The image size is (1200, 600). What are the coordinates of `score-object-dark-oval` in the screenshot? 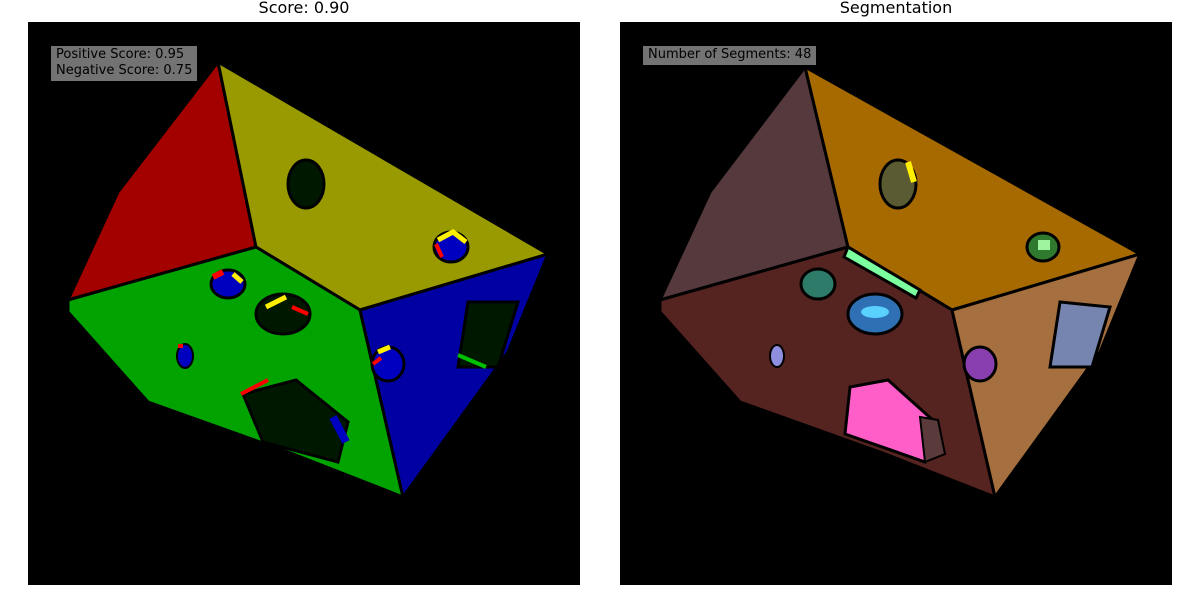 It's located at (306, 184).